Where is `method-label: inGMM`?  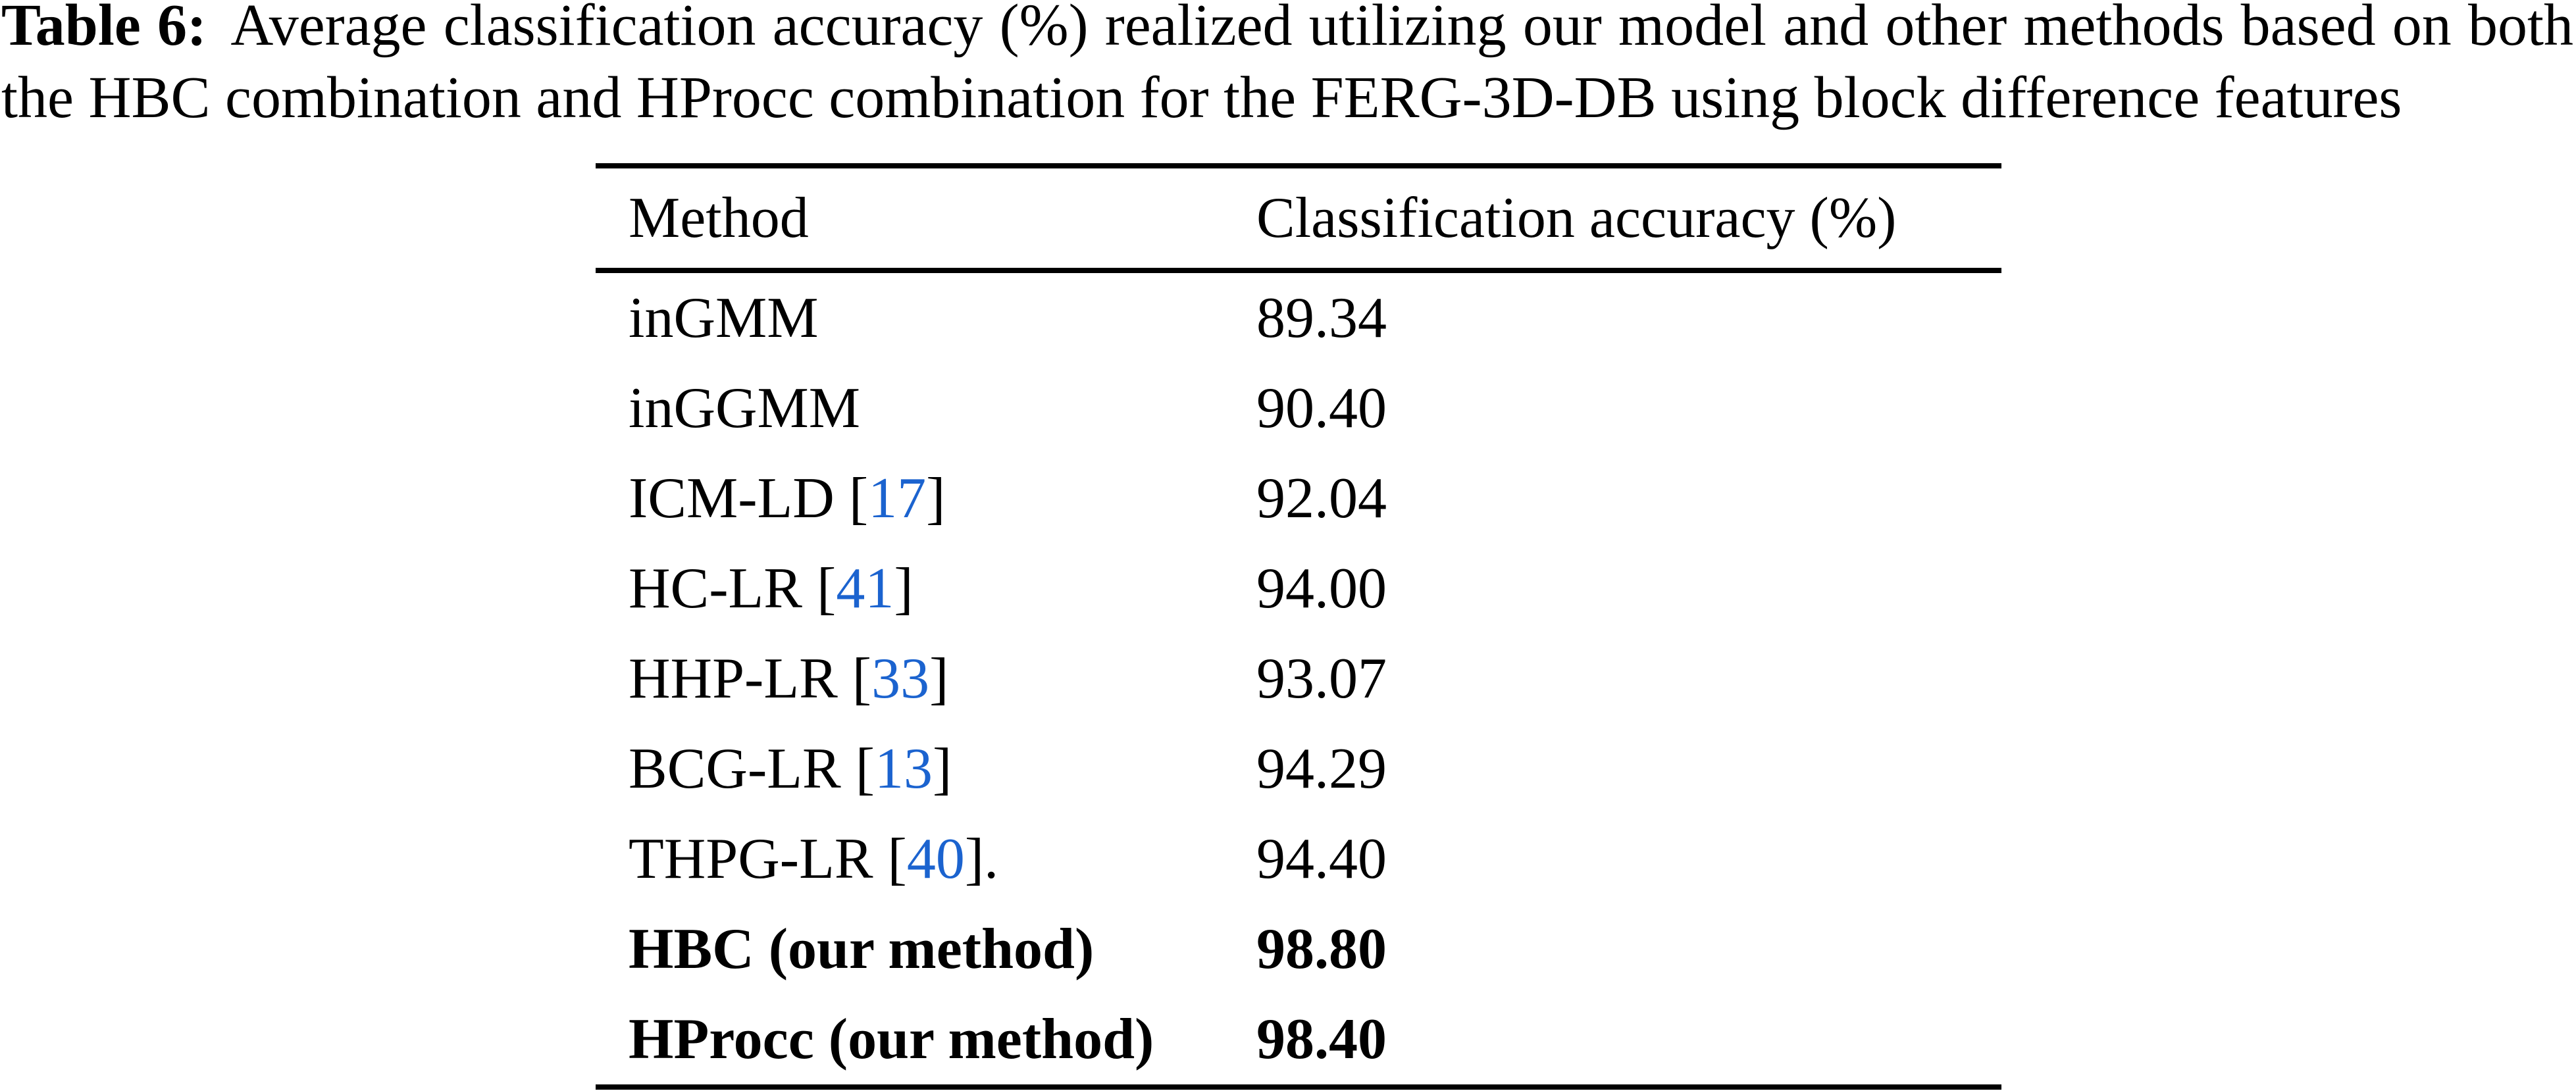
method-label: inGMM is located at coordinates (724, 318).